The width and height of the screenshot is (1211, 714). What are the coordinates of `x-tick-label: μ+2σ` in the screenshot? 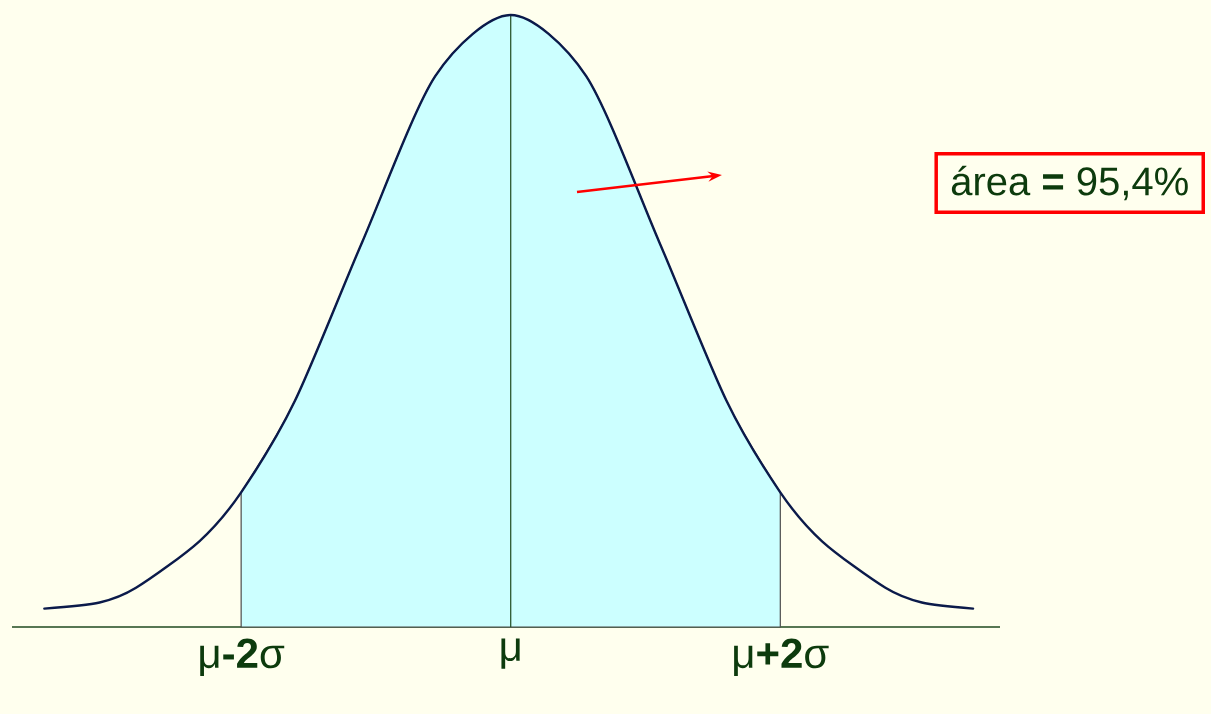 It's located at (781, 657).